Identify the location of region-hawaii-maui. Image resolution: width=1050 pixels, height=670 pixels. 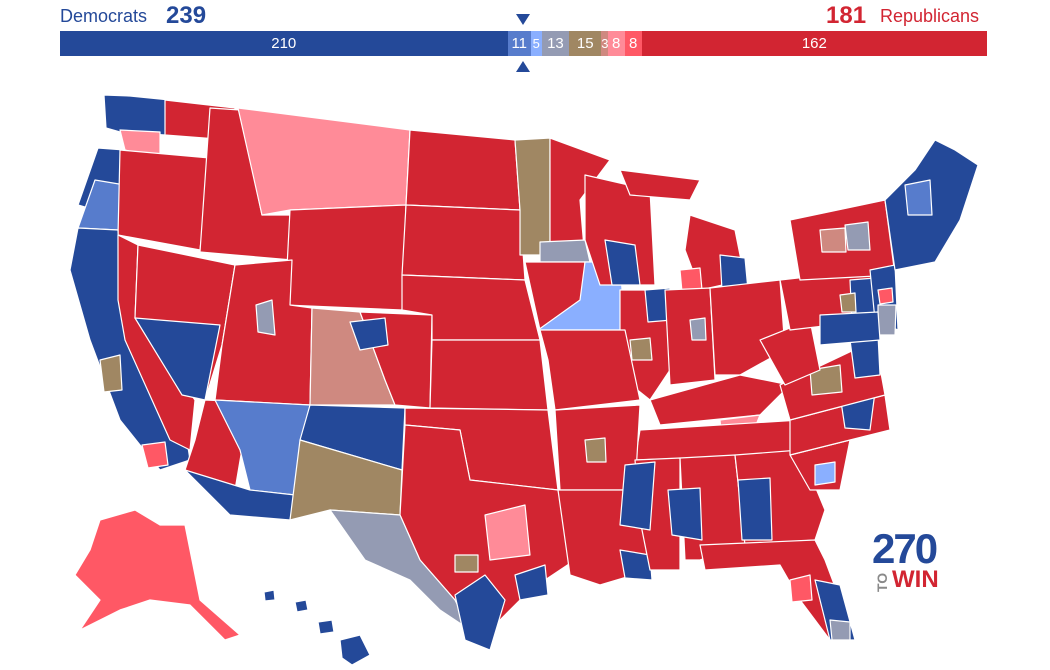
(326, 627).